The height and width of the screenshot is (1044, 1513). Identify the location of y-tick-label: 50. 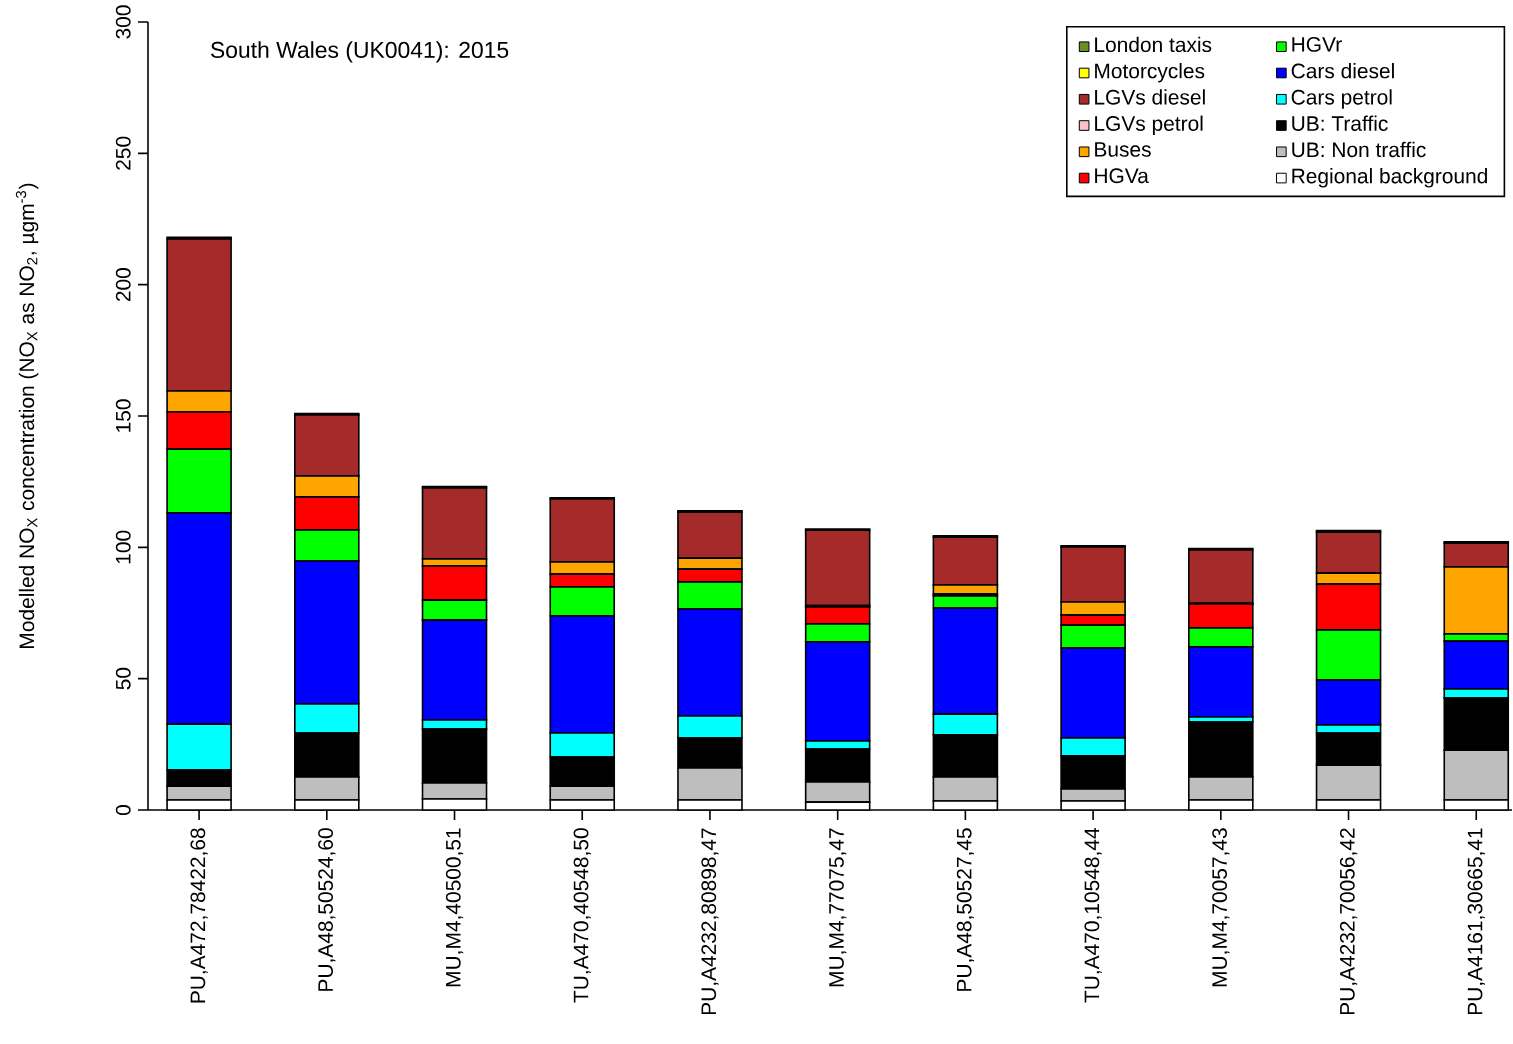
(123, 678).